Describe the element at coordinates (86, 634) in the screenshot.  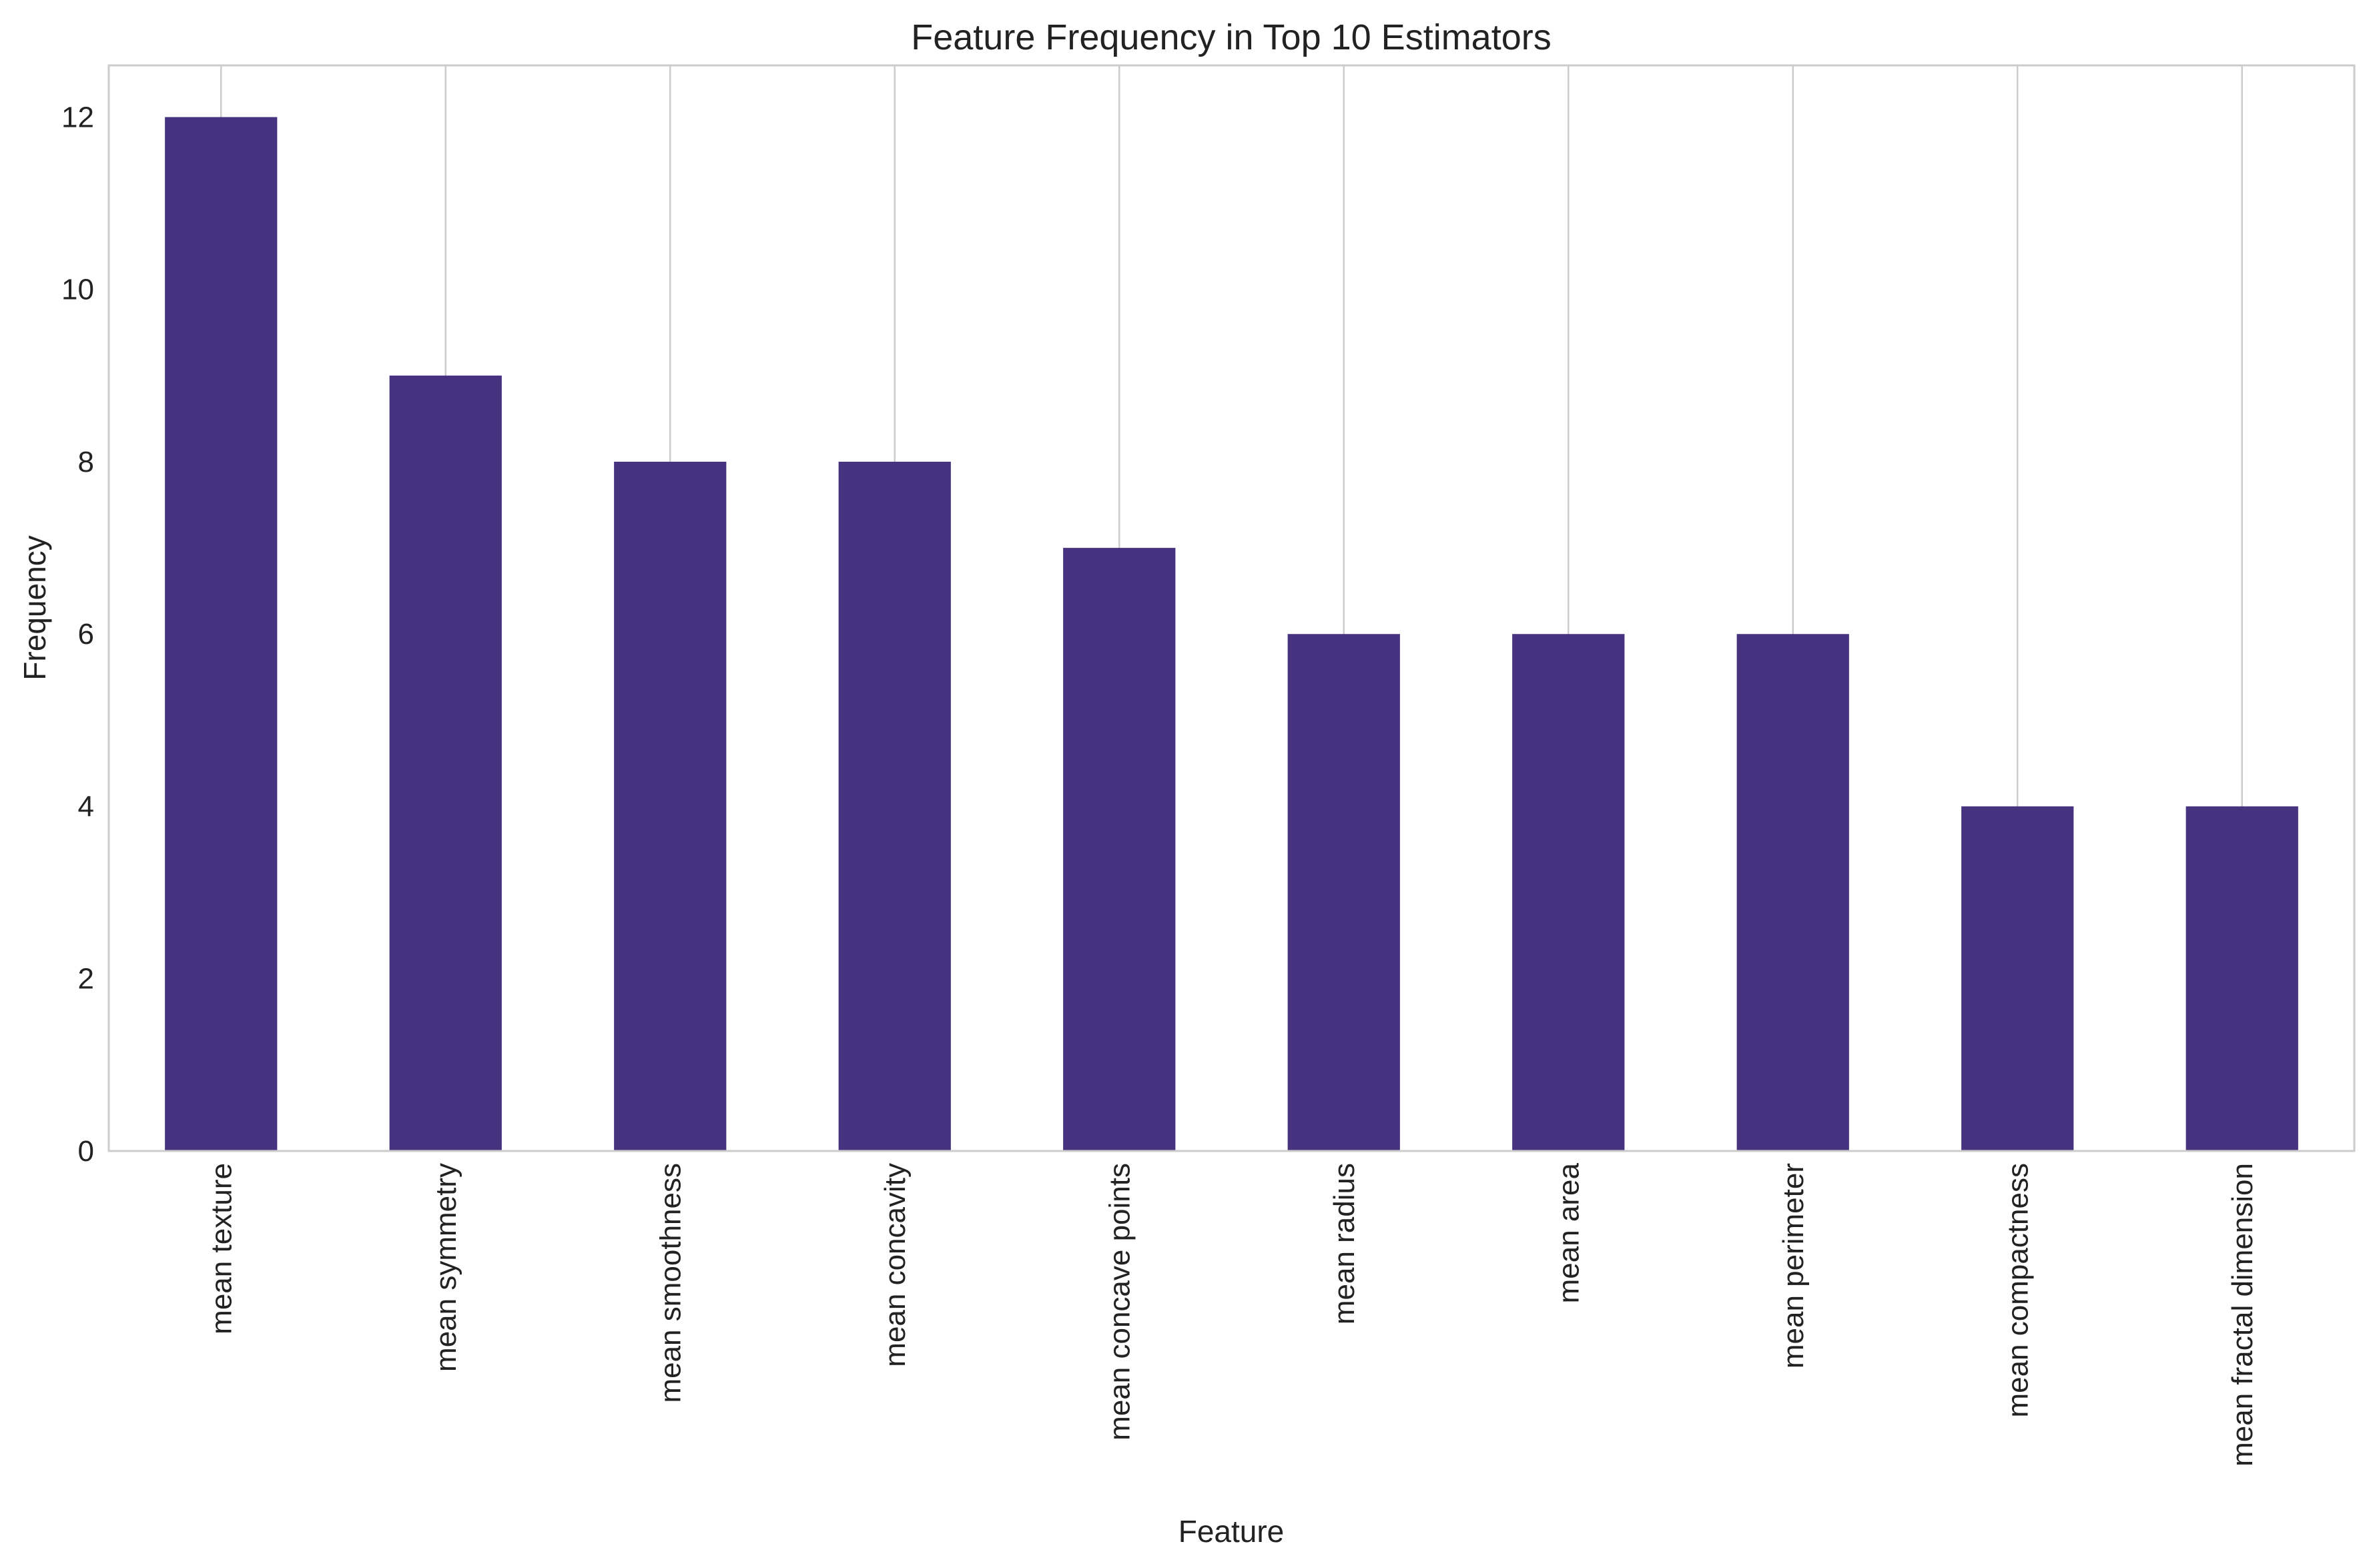
I see `y-tick-label-6: 6` at that location.